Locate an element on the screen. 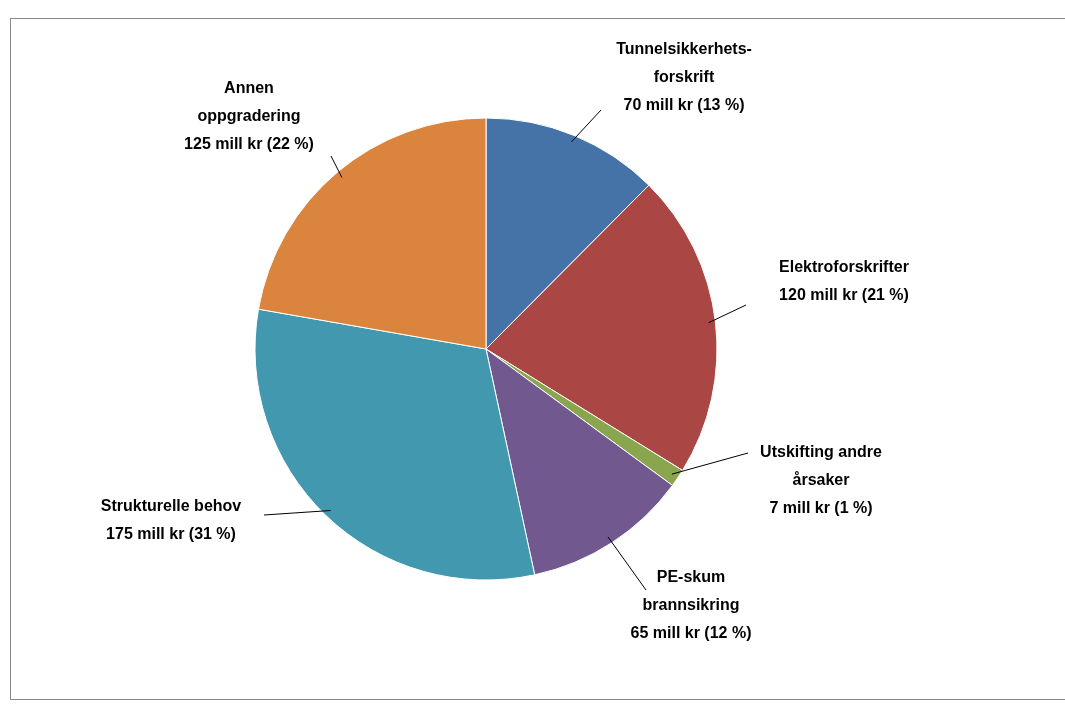 This screenshot has height=704, width=1065. slice-label: Annen oppgradering is located at coordinates (249, 101).